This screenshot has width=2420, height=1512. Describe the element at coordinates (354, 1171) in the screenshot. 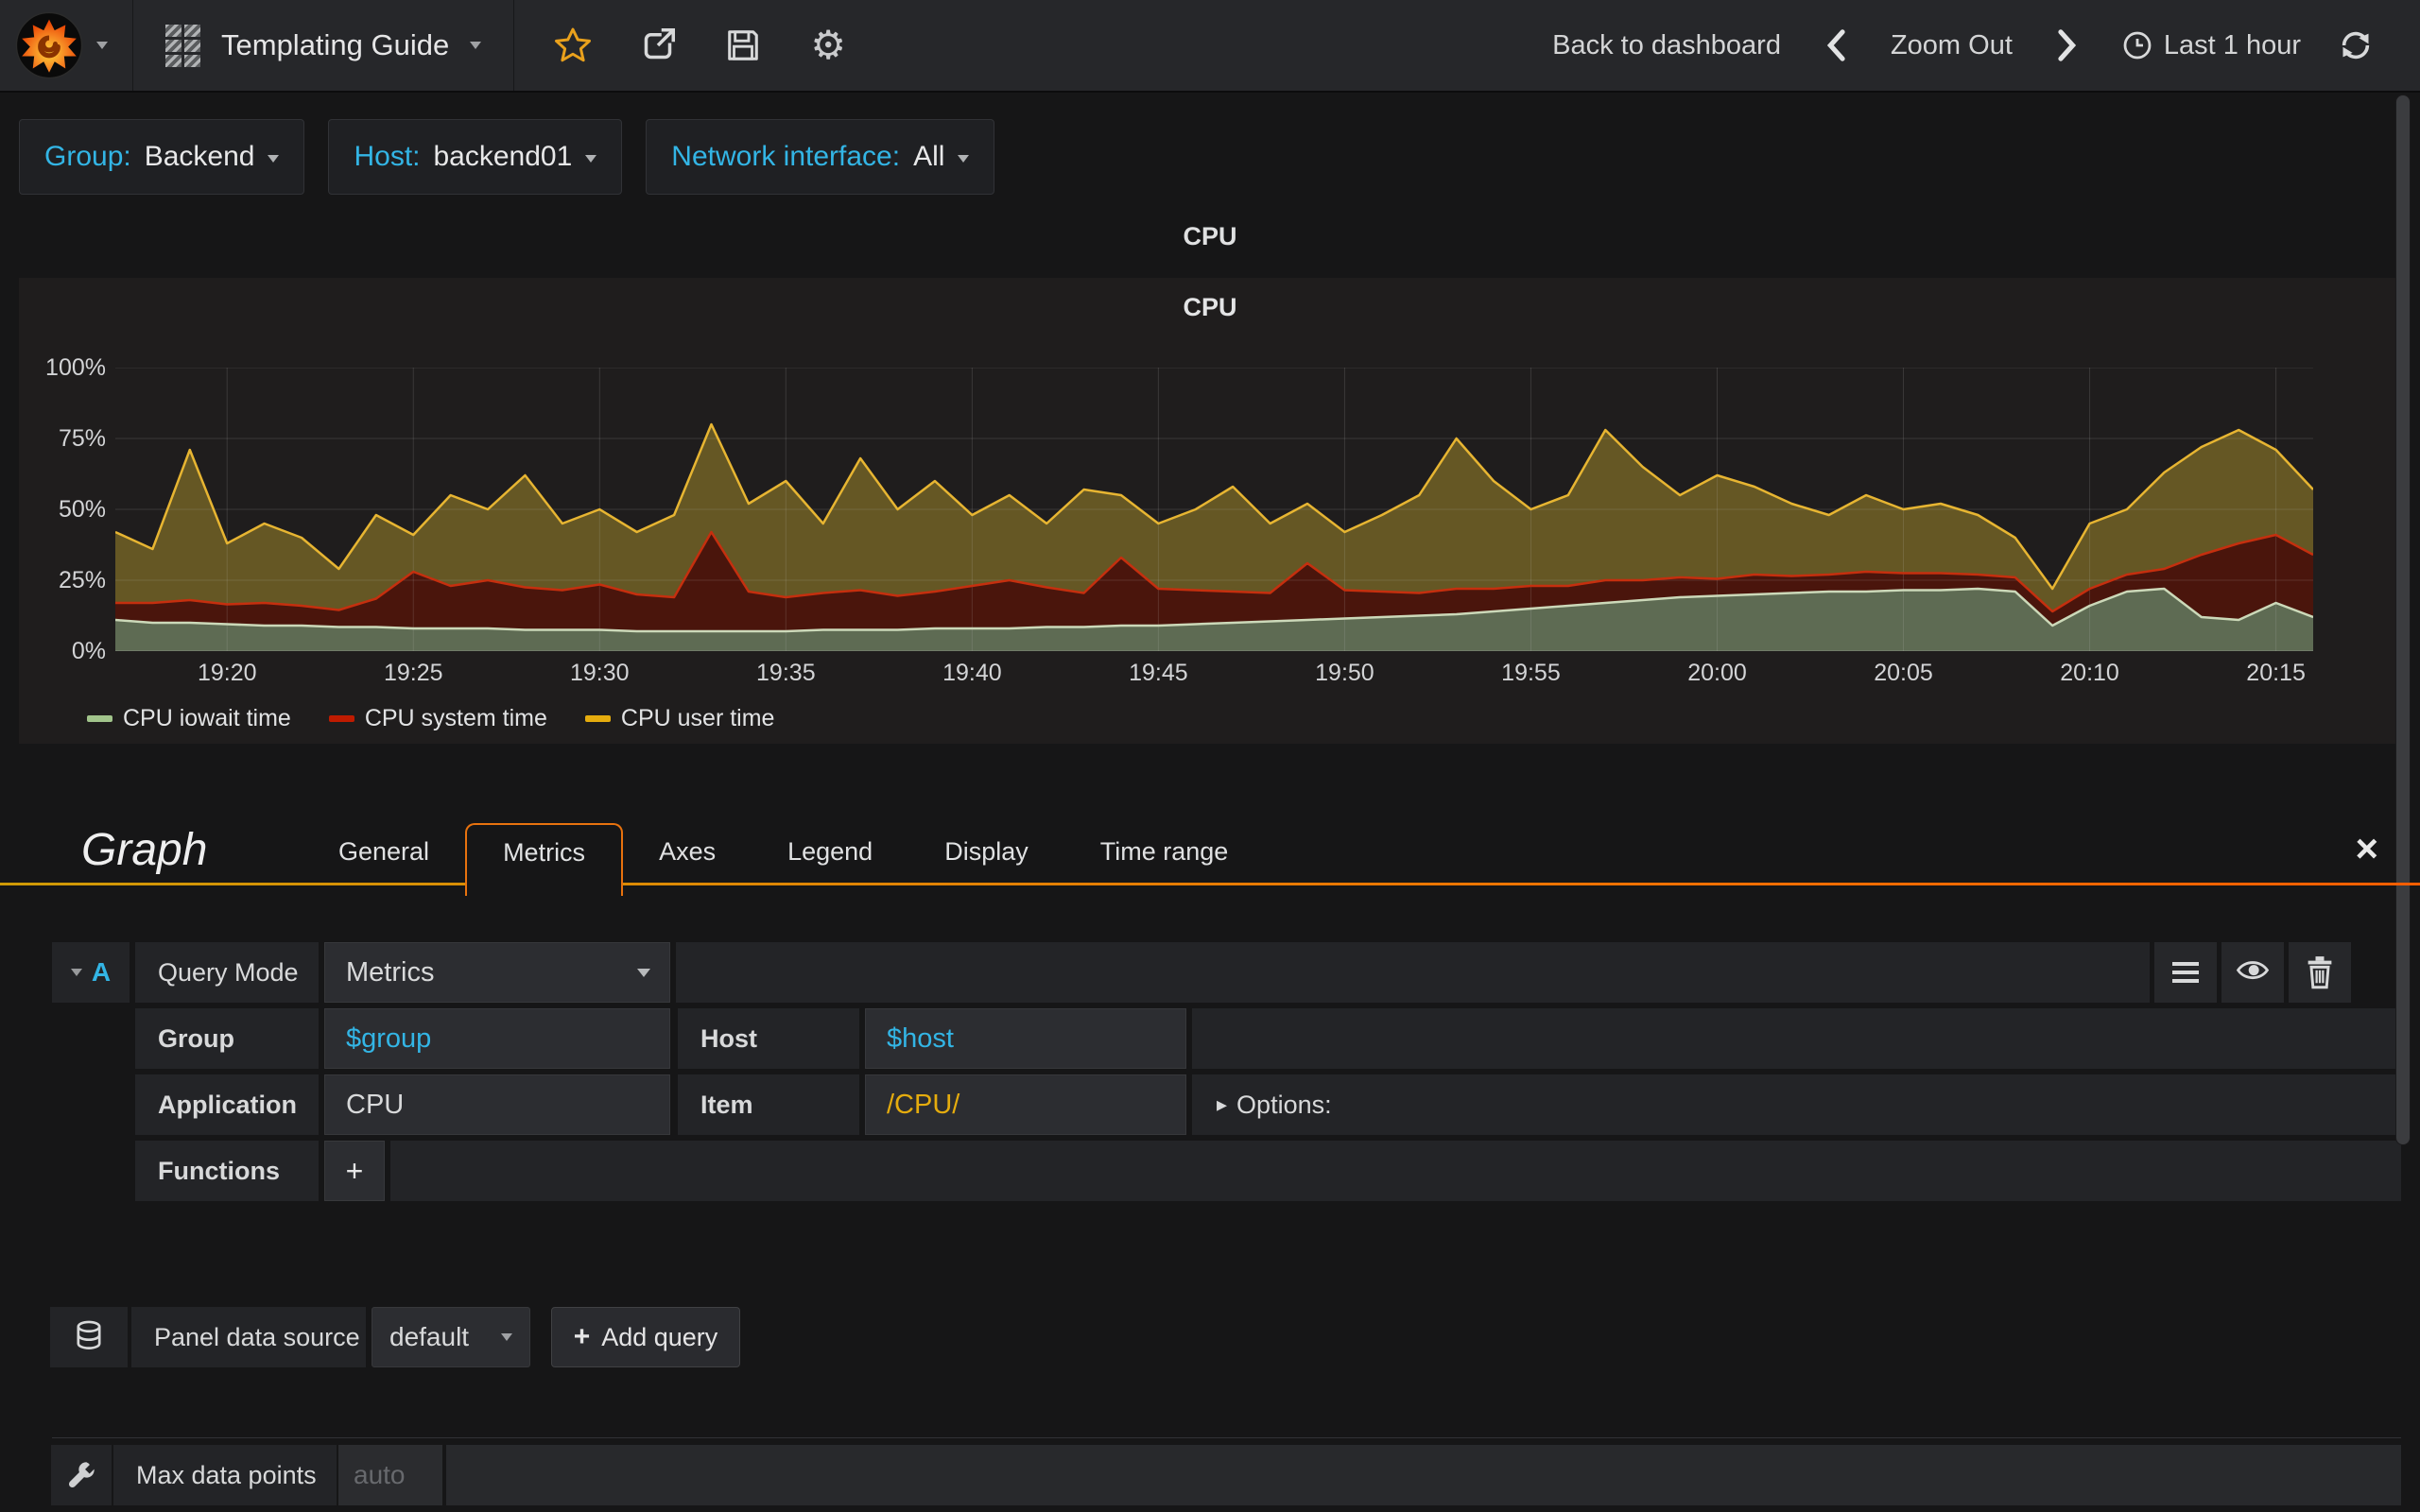

I see `add-function-button: +` at that location.